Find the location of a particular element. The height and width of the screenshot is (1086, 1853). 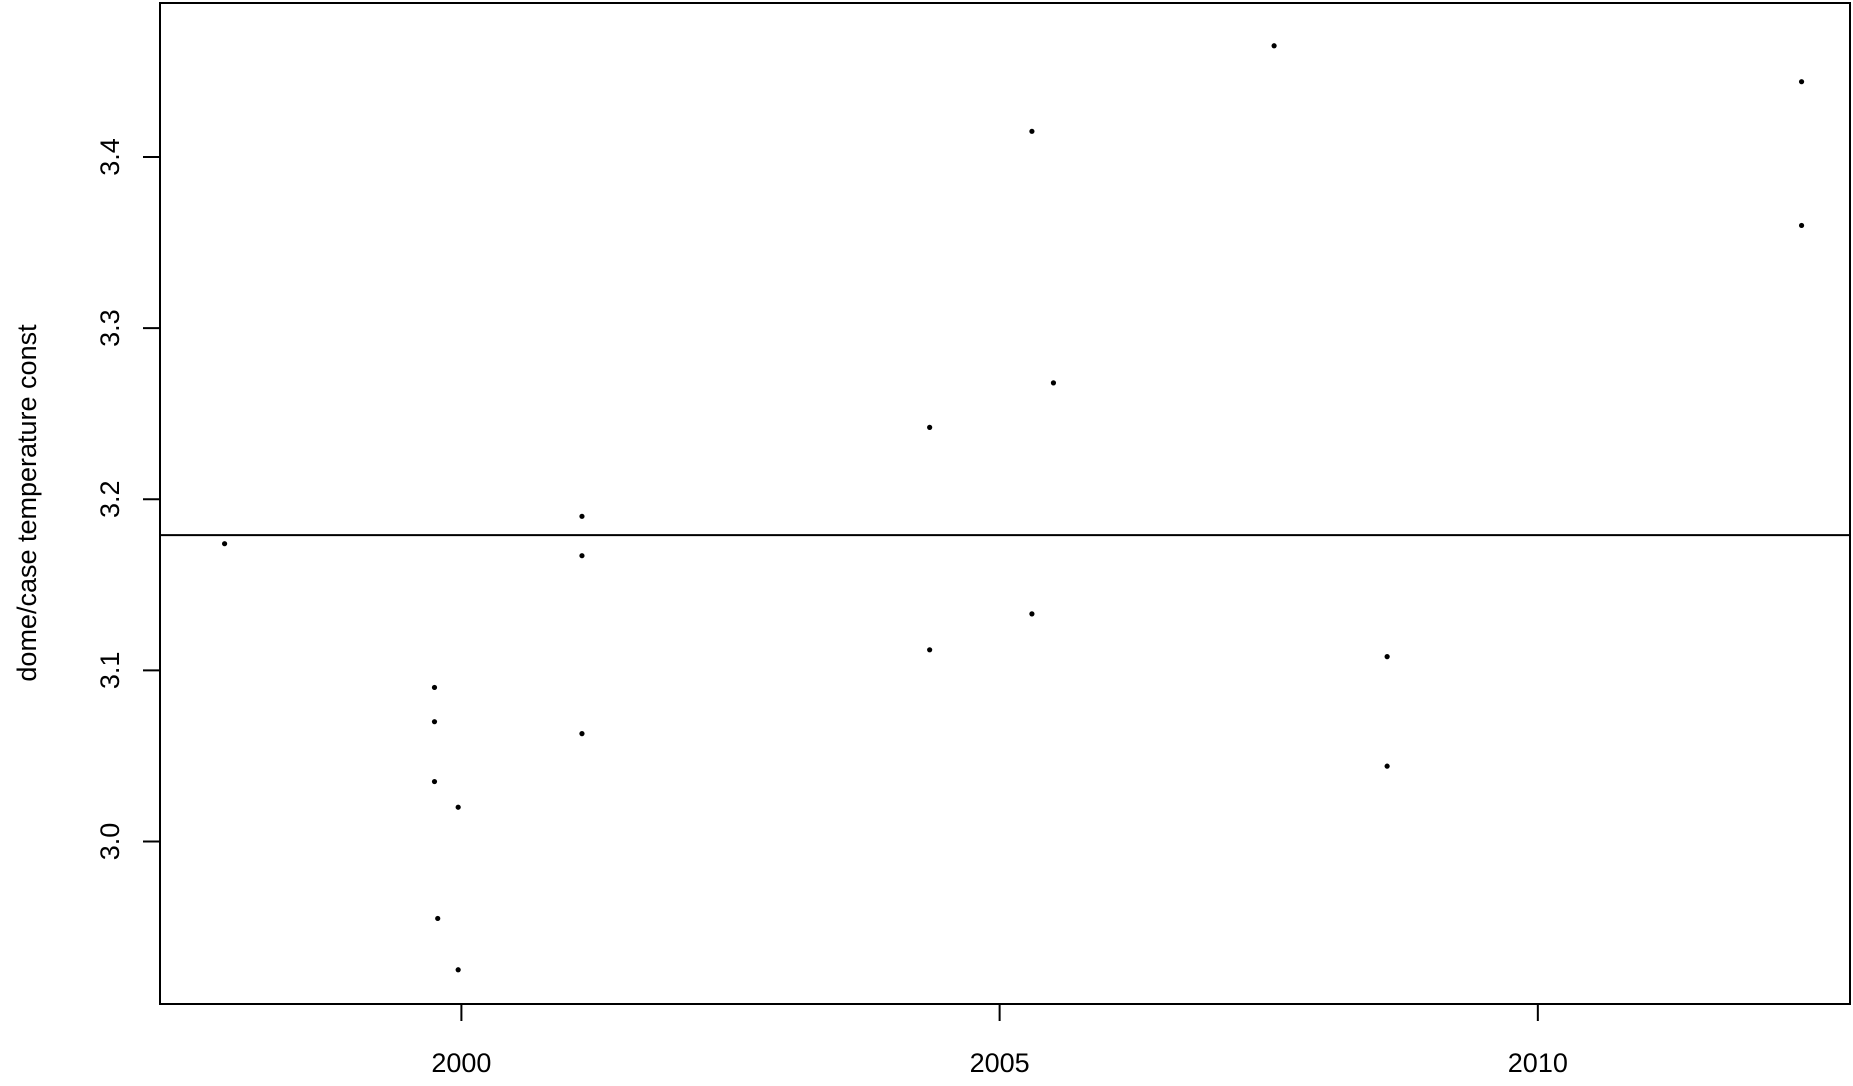

x-axis: 2000 2005 2010 is located at coordinates (999, 1041).